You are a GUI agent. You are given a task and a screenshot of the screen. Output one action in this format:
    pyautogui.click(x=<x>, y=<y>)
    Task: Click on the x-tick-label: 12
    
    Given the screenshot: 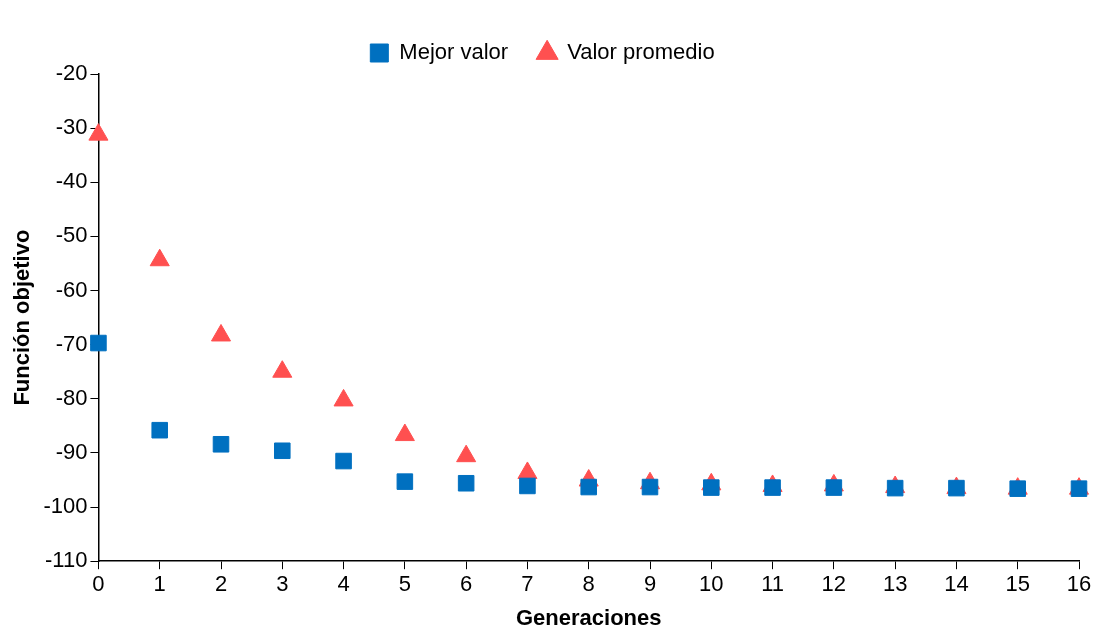 What is the action you would take?
    pyautogui.click(x=834, y=584)
    